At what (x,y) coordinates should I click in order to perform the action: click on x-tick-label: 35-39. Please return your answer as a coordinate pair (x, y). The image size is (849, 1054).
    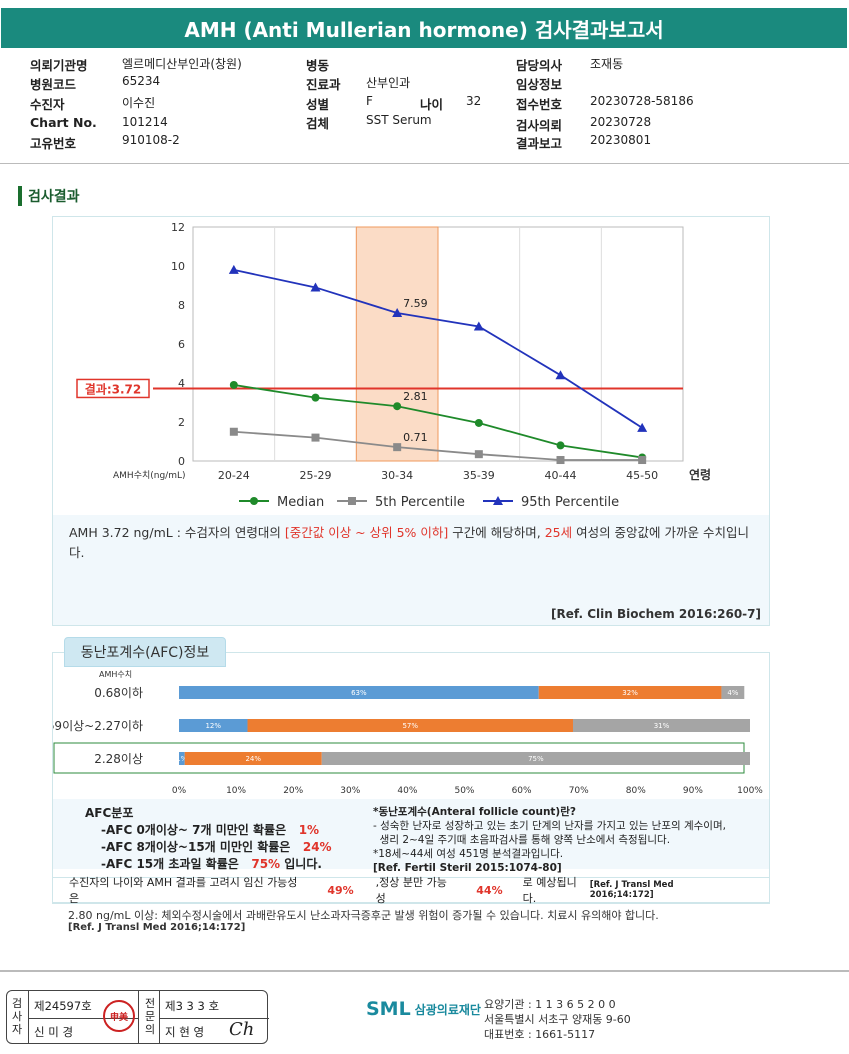
    Looking at the image, I should click on (479, 475).